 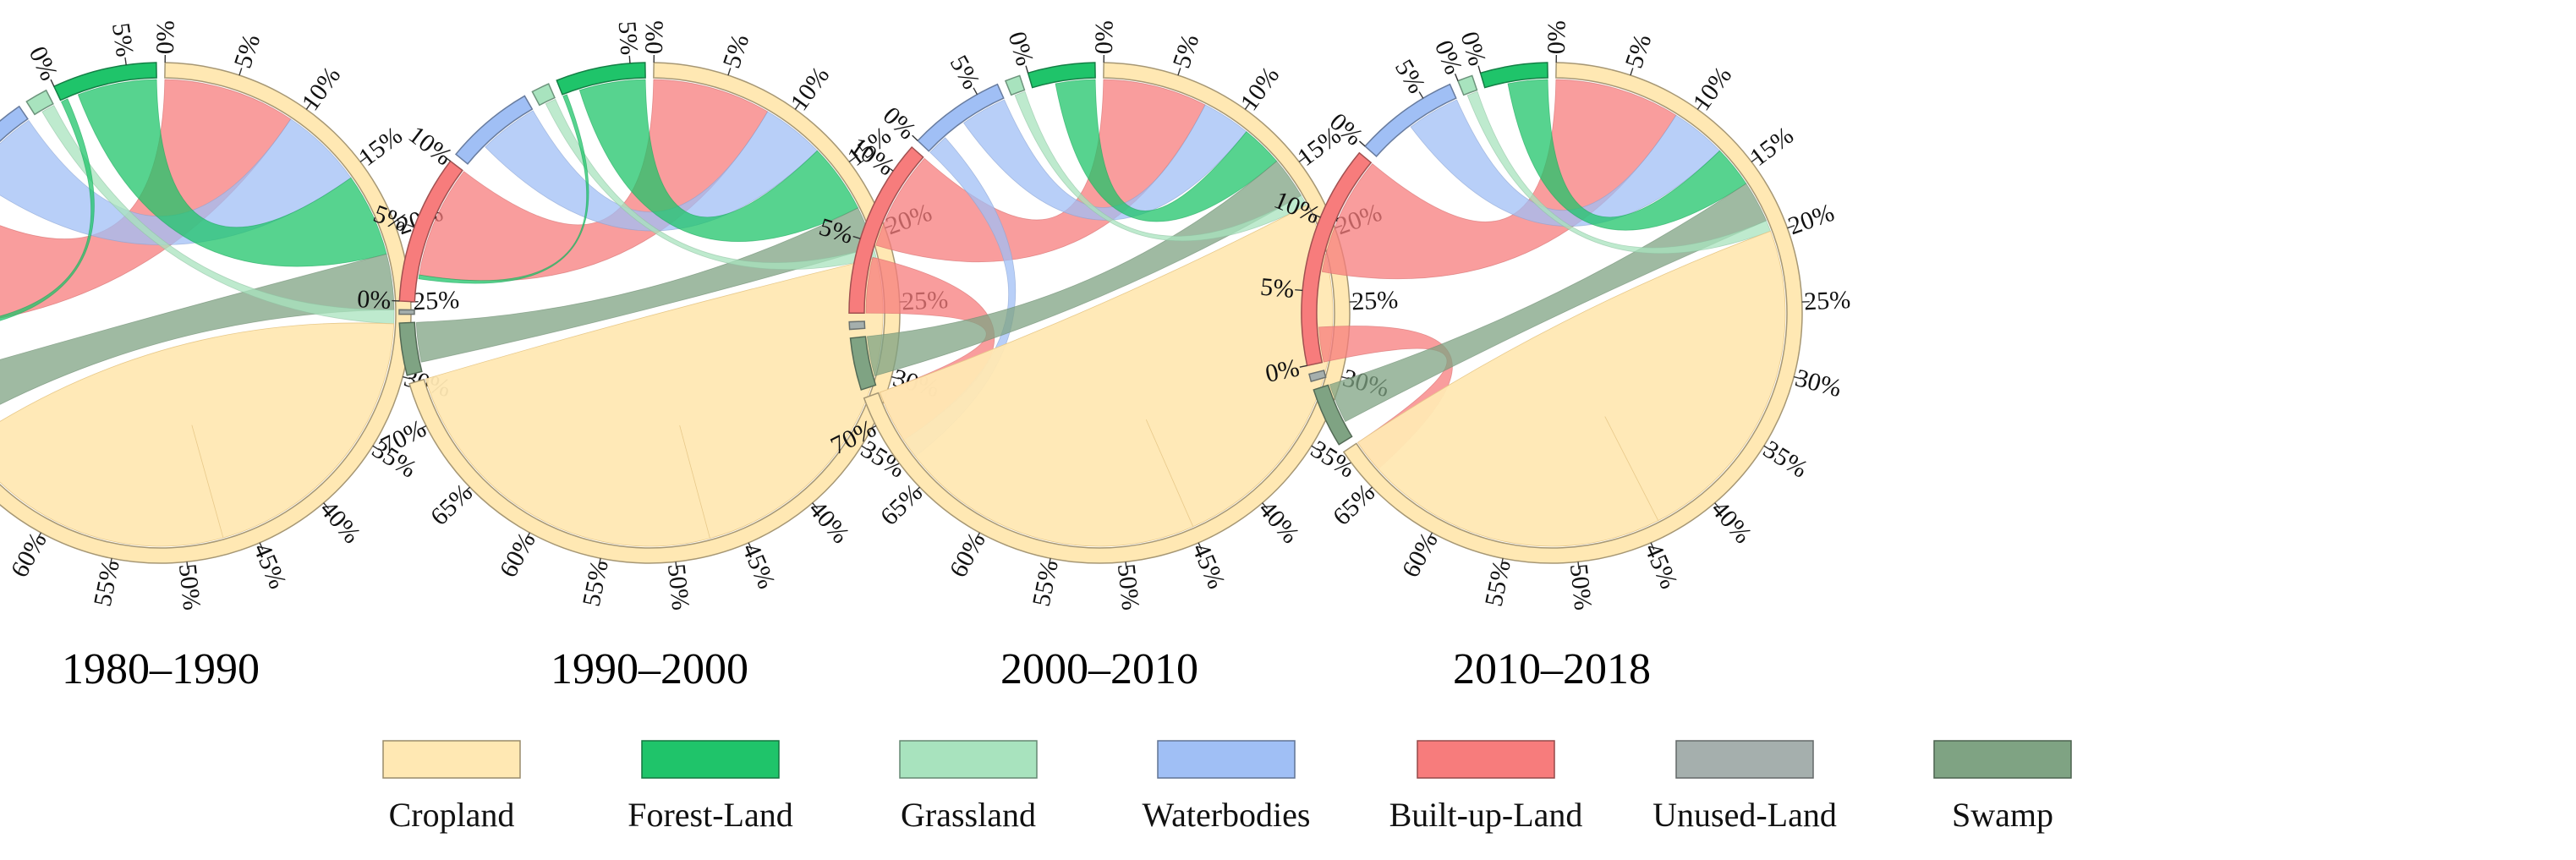 What do you see at coordinates (1811, 220) in the screenshot?
I see `tick-label-cropland: 20%` at bounding box center [1811, 220].